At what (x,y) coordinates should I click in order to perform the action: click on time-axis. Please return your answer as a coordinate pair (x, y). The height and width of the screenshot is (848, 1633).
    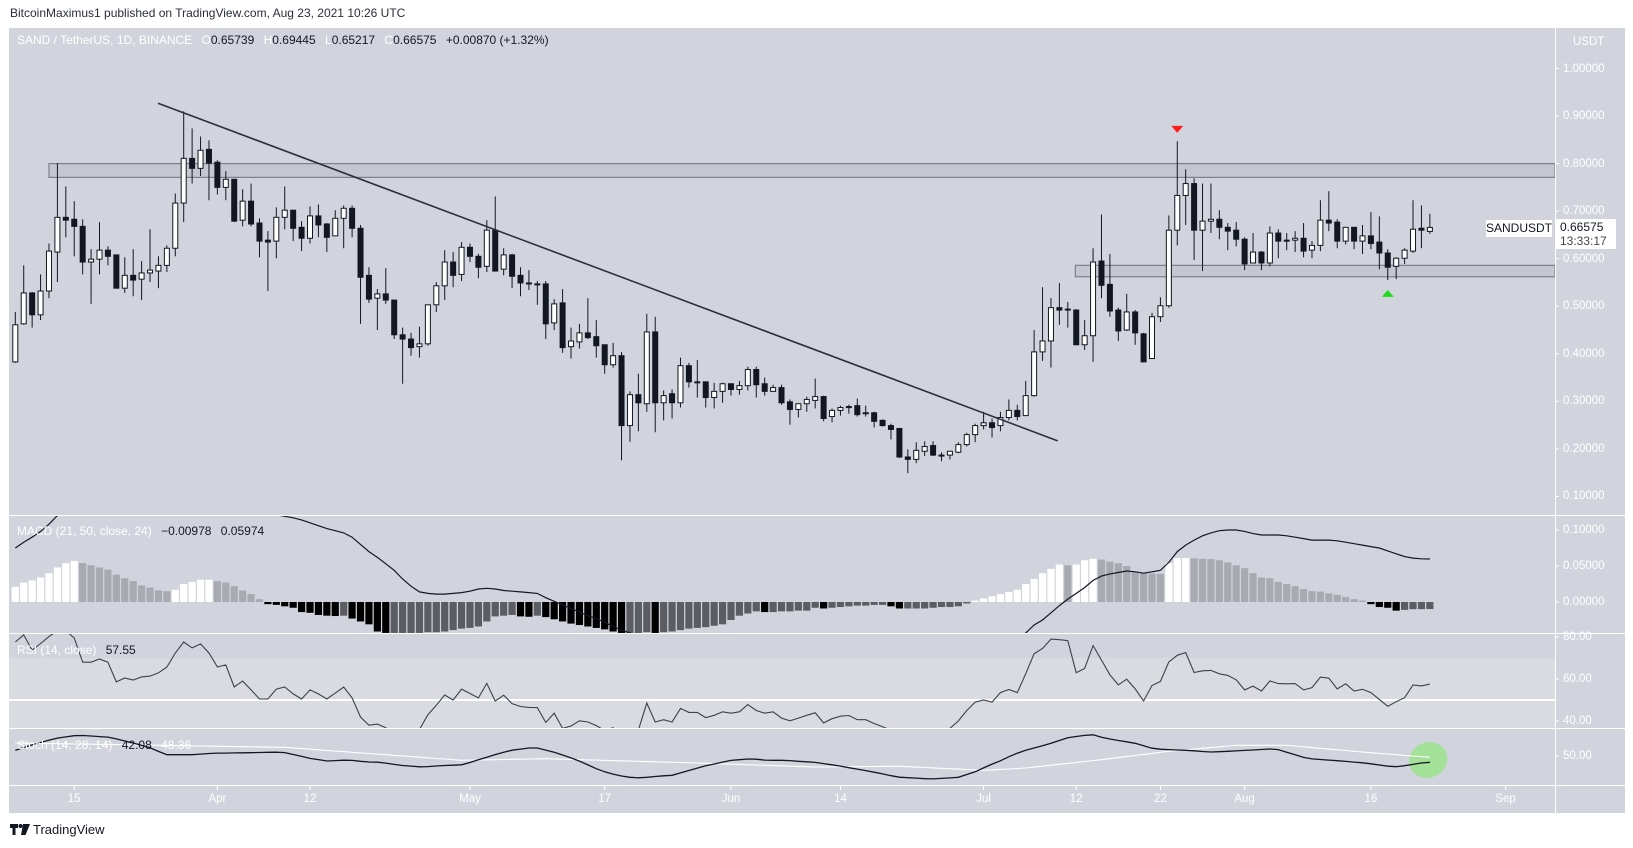
    Looking at the image, I should click on (782, 799).